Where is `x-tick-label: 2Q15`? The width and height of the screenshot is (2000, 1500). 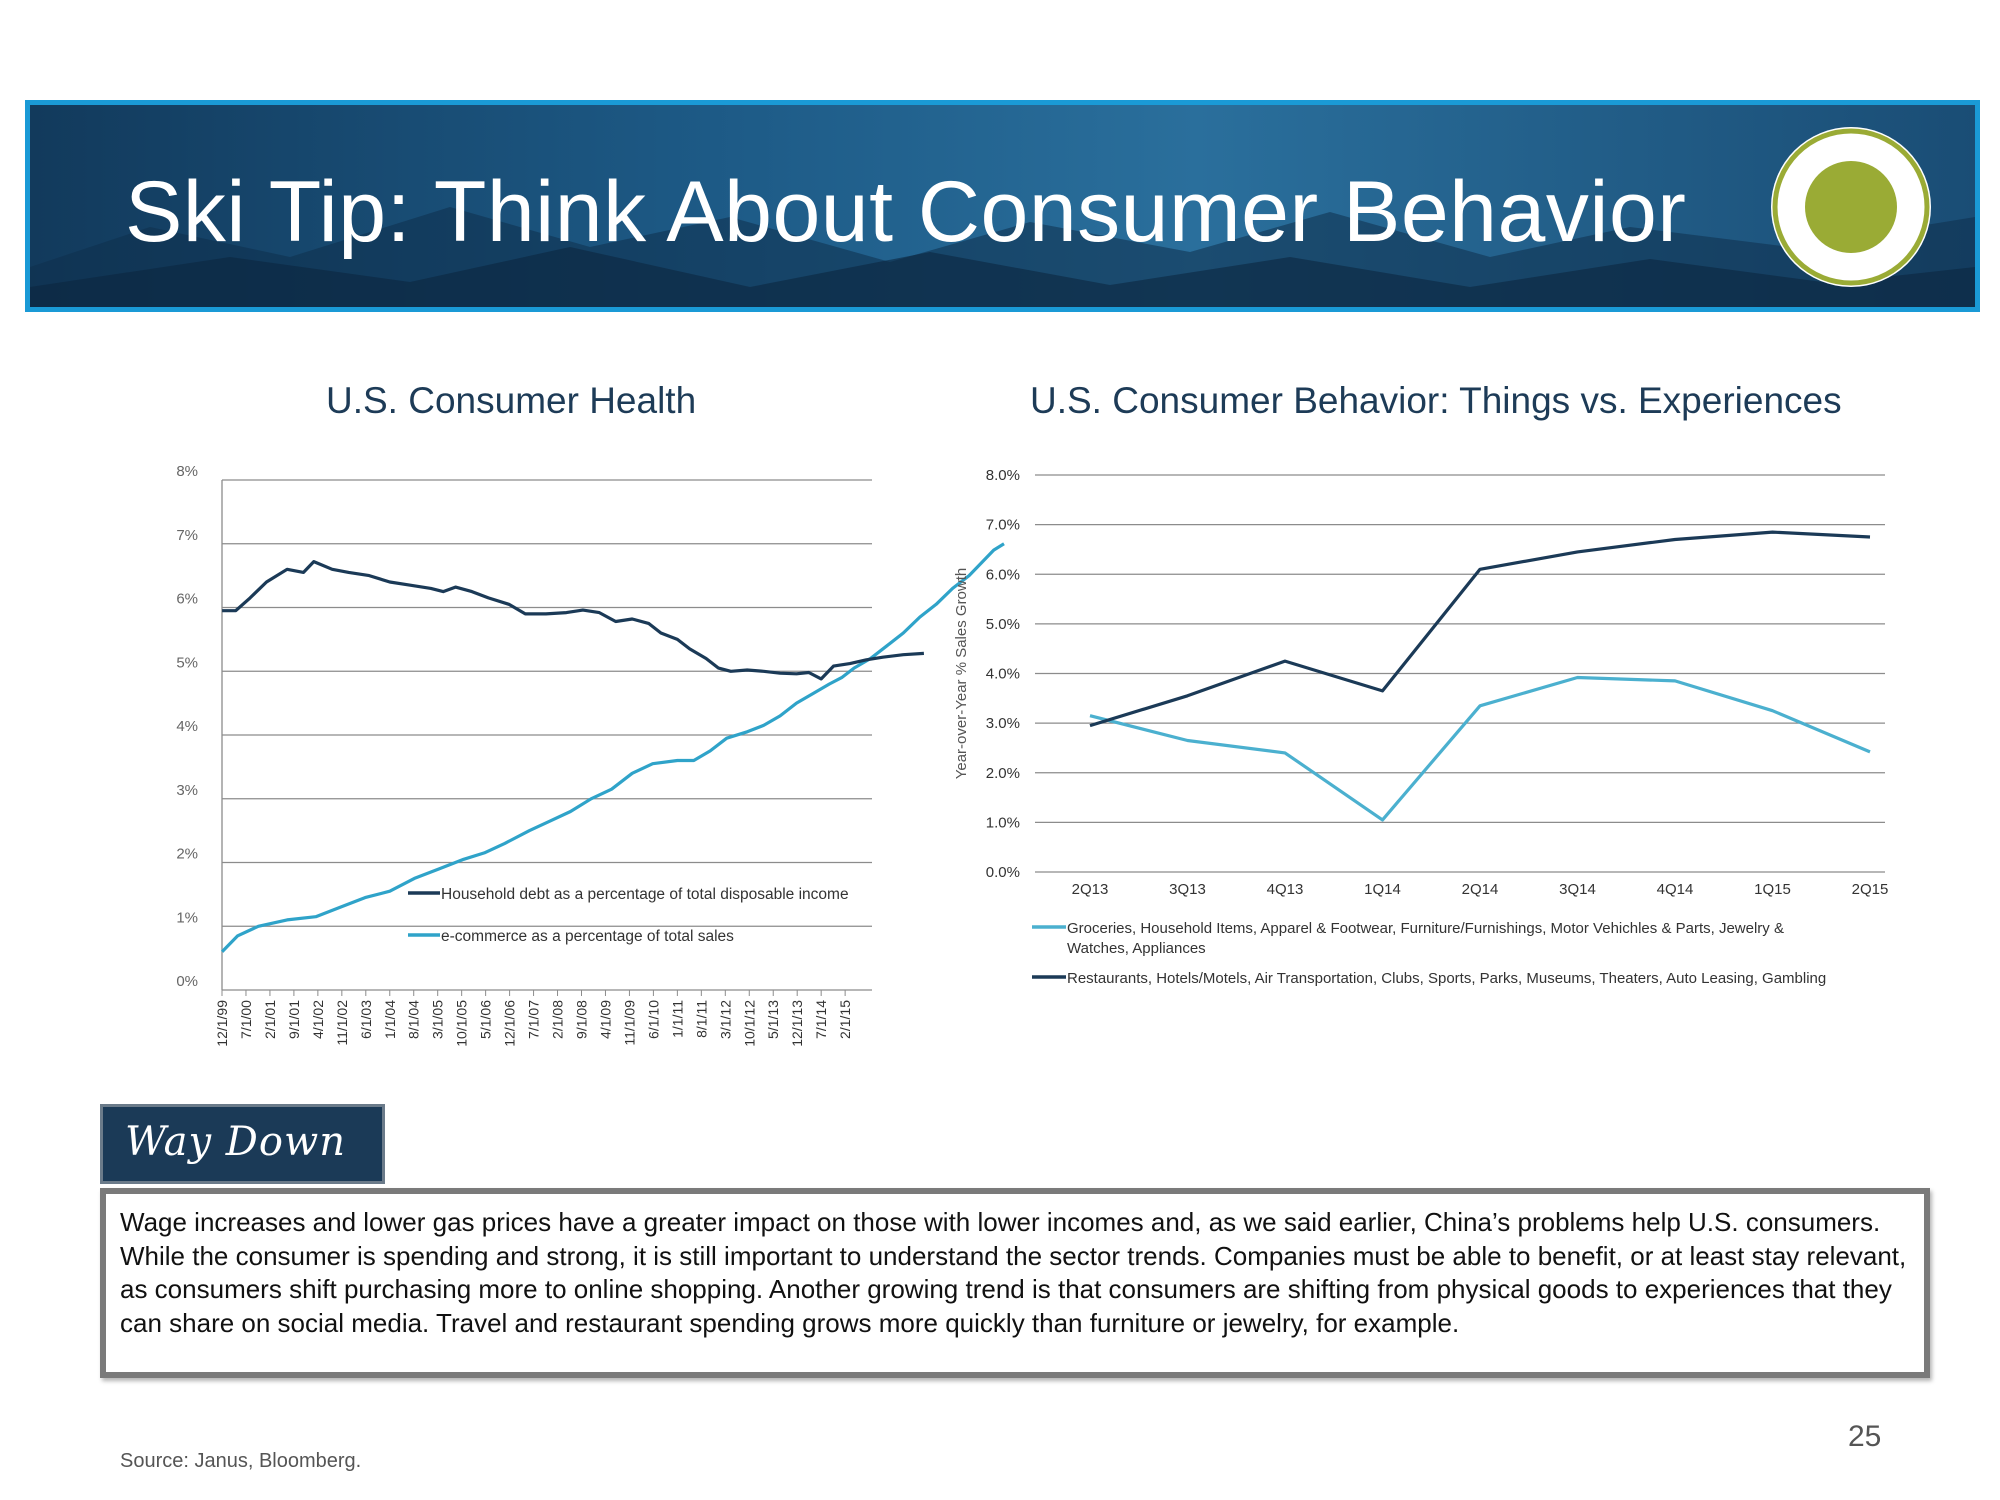
x-tick-label: 2Q15 is located at coordinates (1870, 889).